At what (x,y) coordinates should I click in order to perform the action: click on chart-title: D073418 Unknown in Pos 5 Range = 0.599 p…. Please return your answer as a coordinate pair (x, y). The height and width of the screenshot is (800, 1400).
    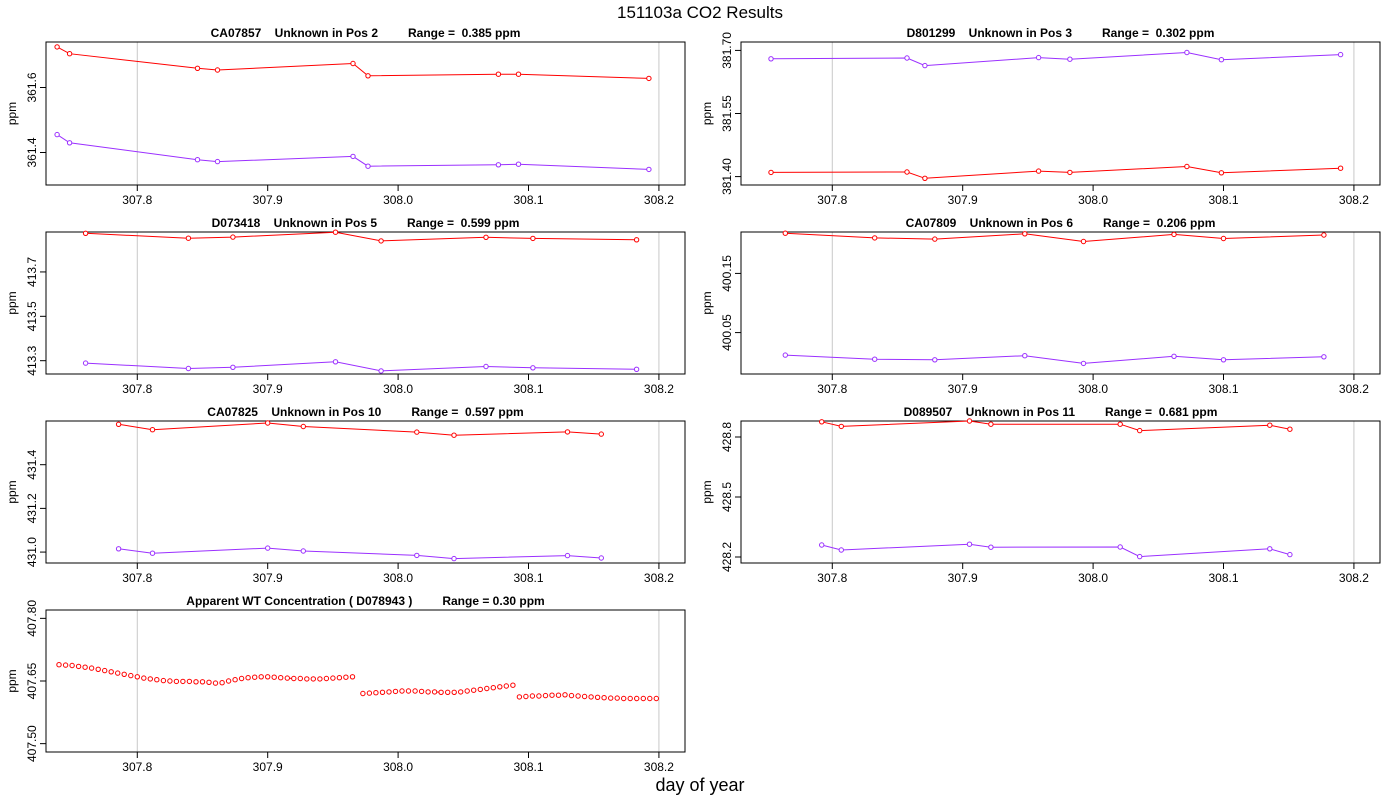
    Looking at the image, I should click on (366, 223).